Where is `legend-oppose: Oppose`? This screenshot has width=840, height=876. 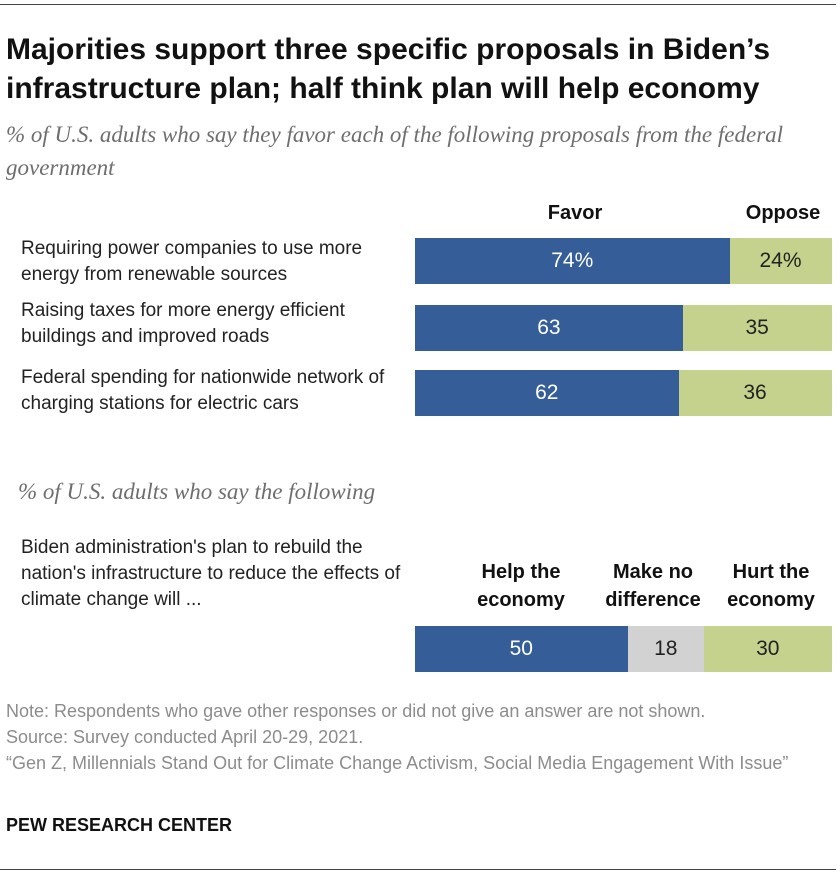 legend-oppose: Oppose is located at coordinates (783, 213).